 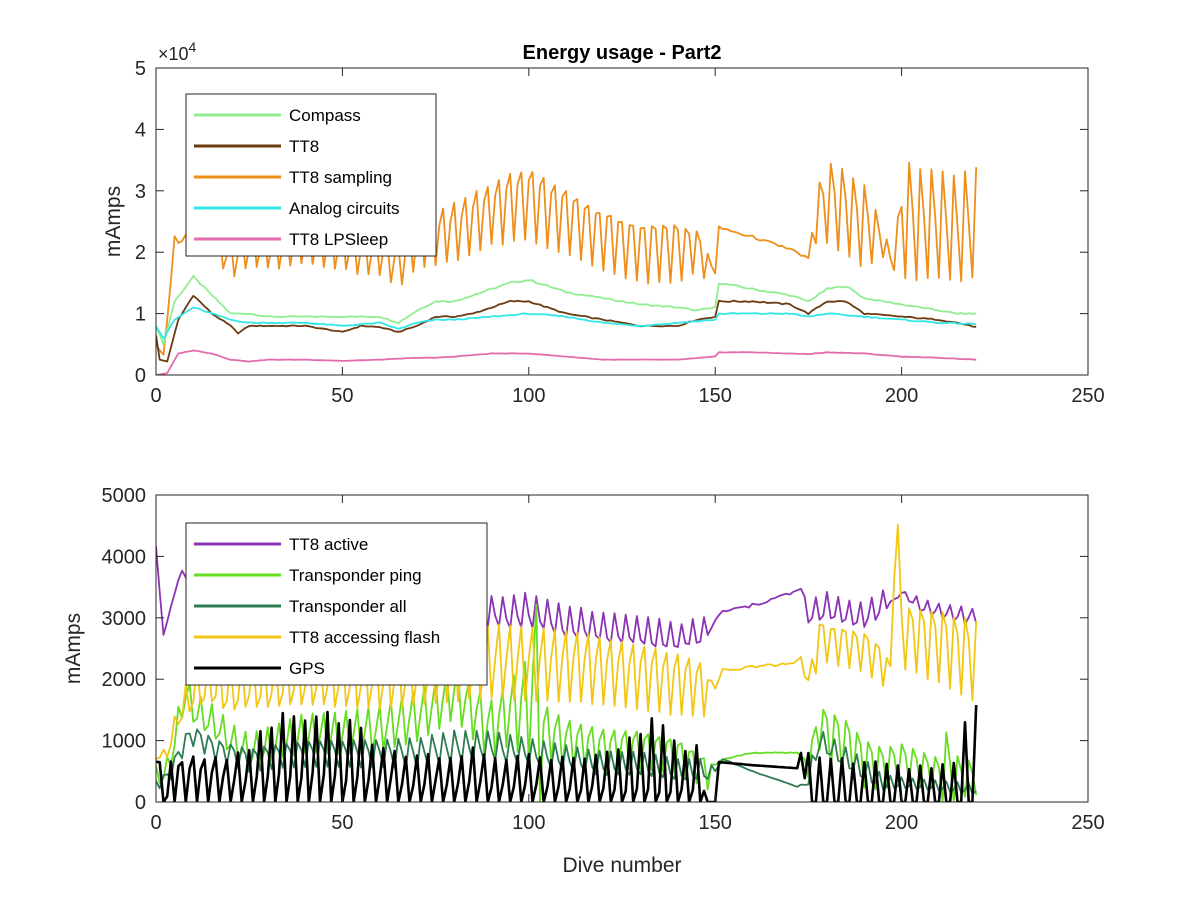 What do you see at coordinates (344, 208) in the screenshot?
I see `legend-label-analog-circuits: Analog circuits` at bounding box center [344, 208].